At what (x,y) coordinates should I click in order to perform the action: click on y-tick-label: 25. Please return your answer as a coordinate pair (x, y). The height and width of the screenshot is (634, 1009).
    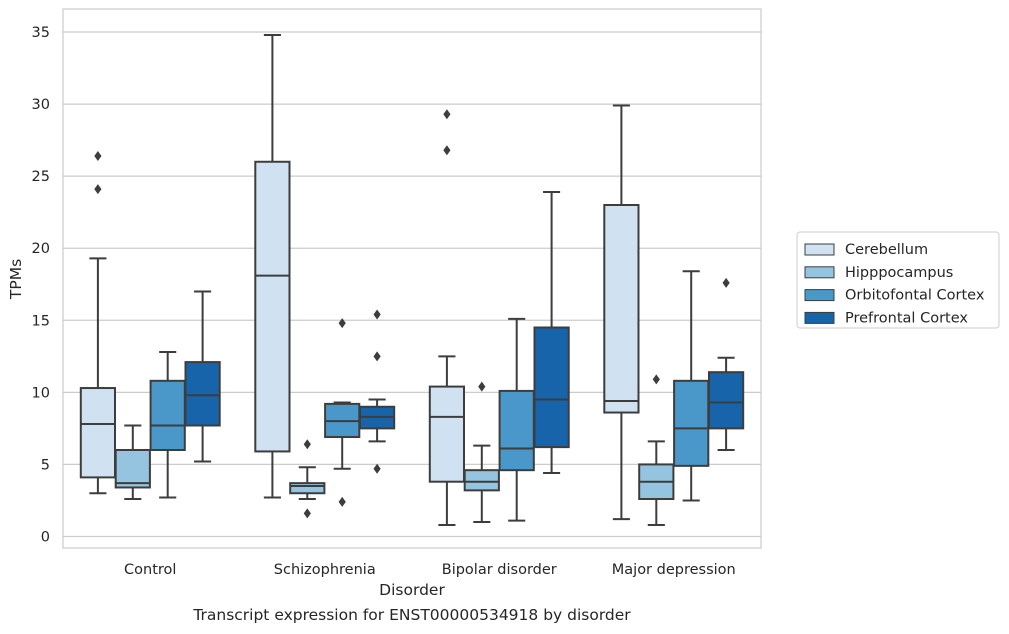
    Looking at the image, I should click on (41, 177).